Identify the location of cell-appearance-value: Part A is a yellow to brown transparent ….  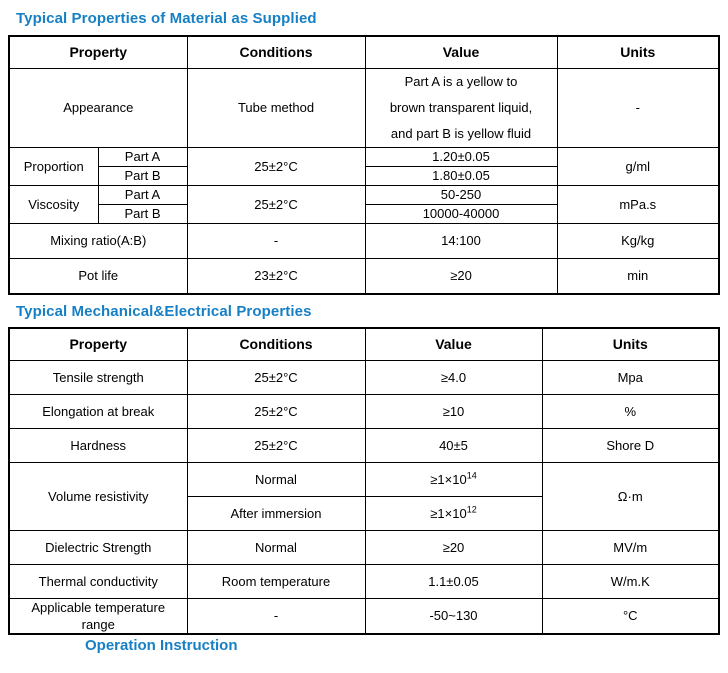
(461, 107).